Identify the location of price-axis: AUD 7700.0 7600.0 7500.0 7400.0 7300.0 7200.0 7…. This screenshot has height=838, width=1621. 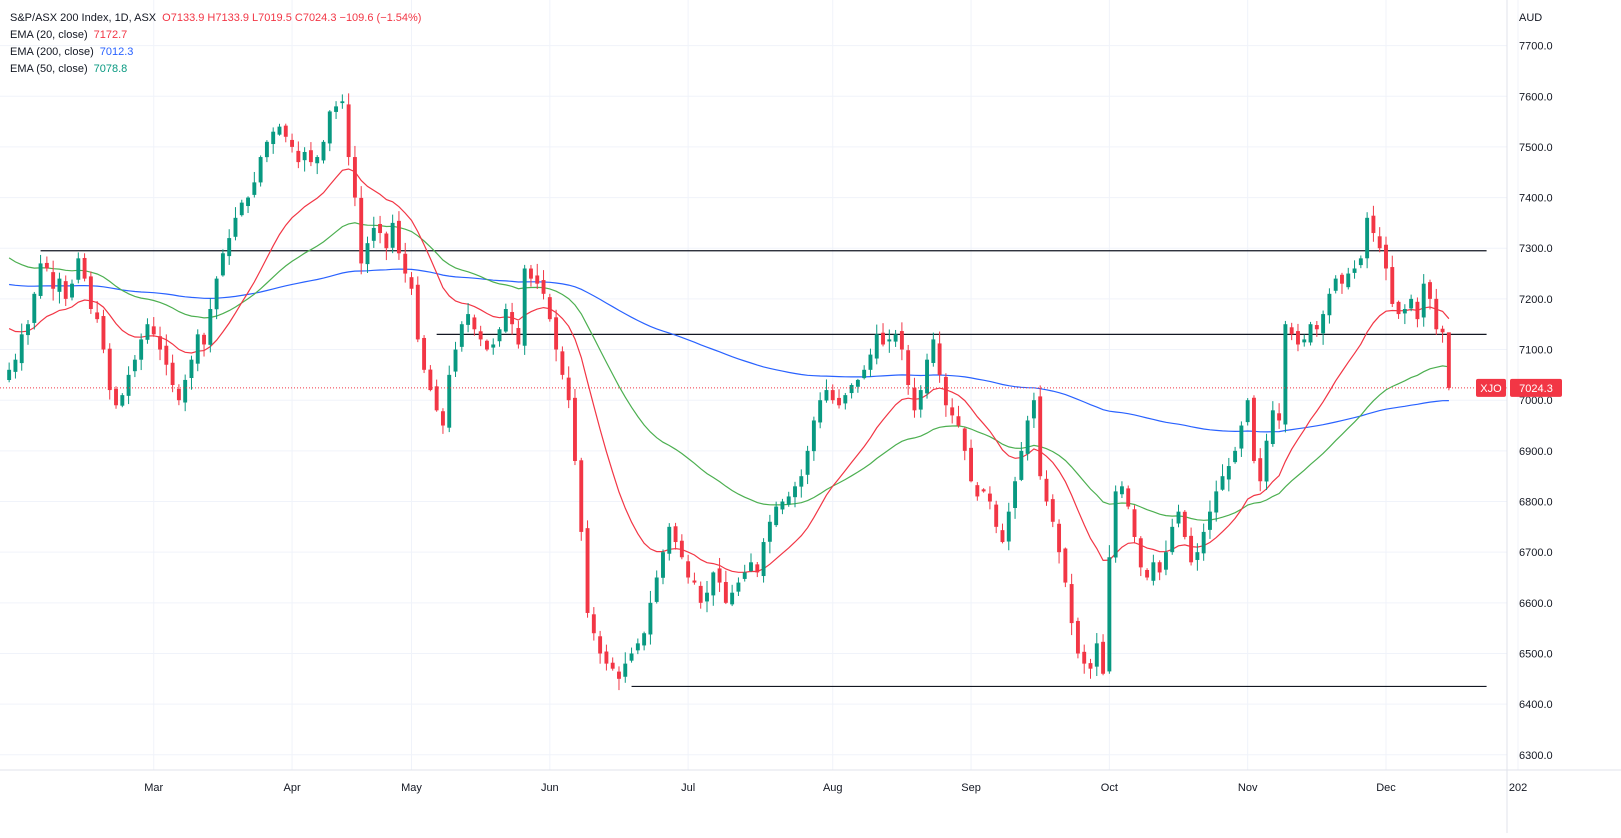
(1519, 416).